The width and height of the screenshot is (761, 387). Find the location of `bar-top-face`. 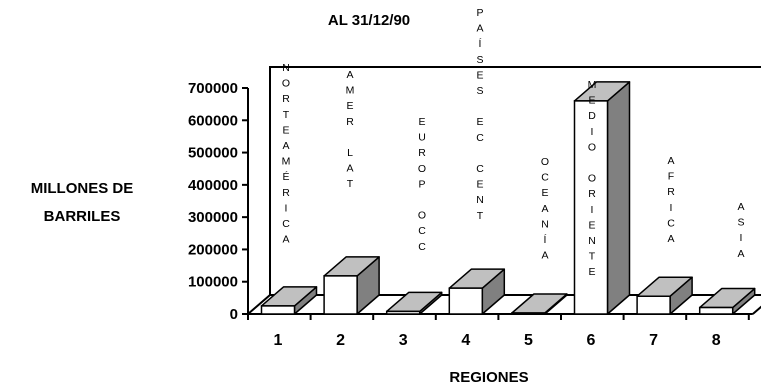

bar-top-face is located at coordinates (539, 303).